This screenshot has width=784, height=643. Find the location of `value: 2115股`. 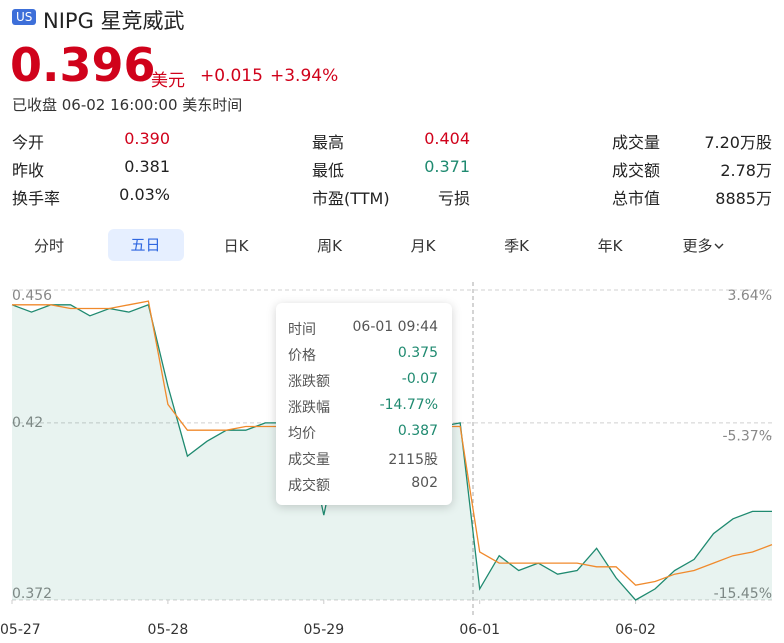

value: 2115股 is located at coordinates (413, 460).